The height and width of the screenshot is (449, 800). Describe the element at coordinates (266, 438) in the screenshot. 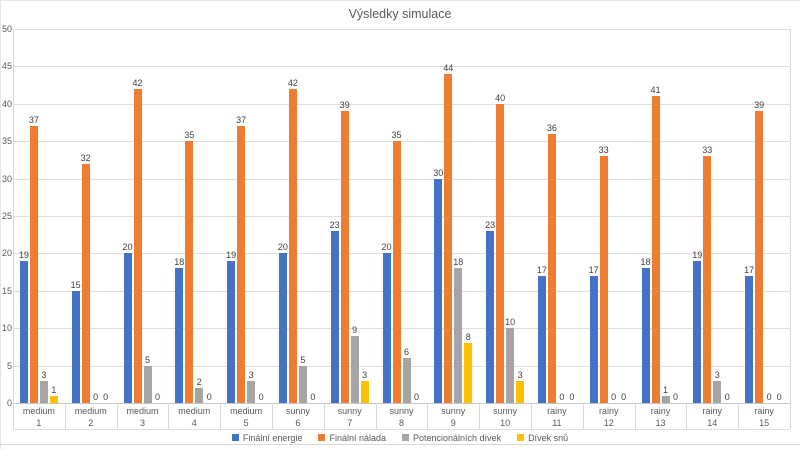

I see `legend-item: Finální energie` at that location.